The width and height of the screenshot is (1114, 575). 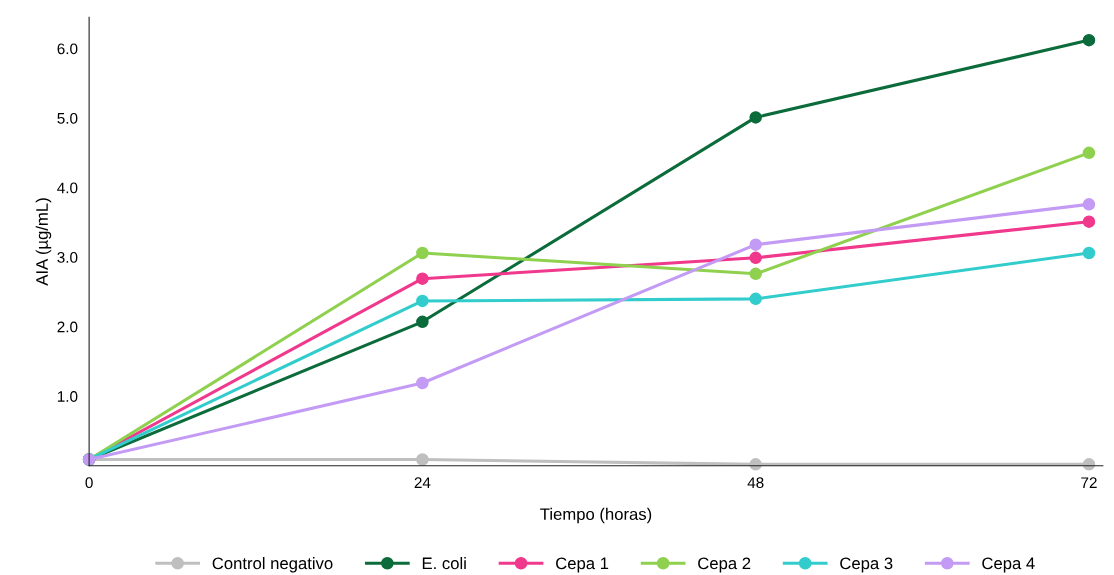 I want to click on x-tick-label: 24, so click(x=422, y=482).